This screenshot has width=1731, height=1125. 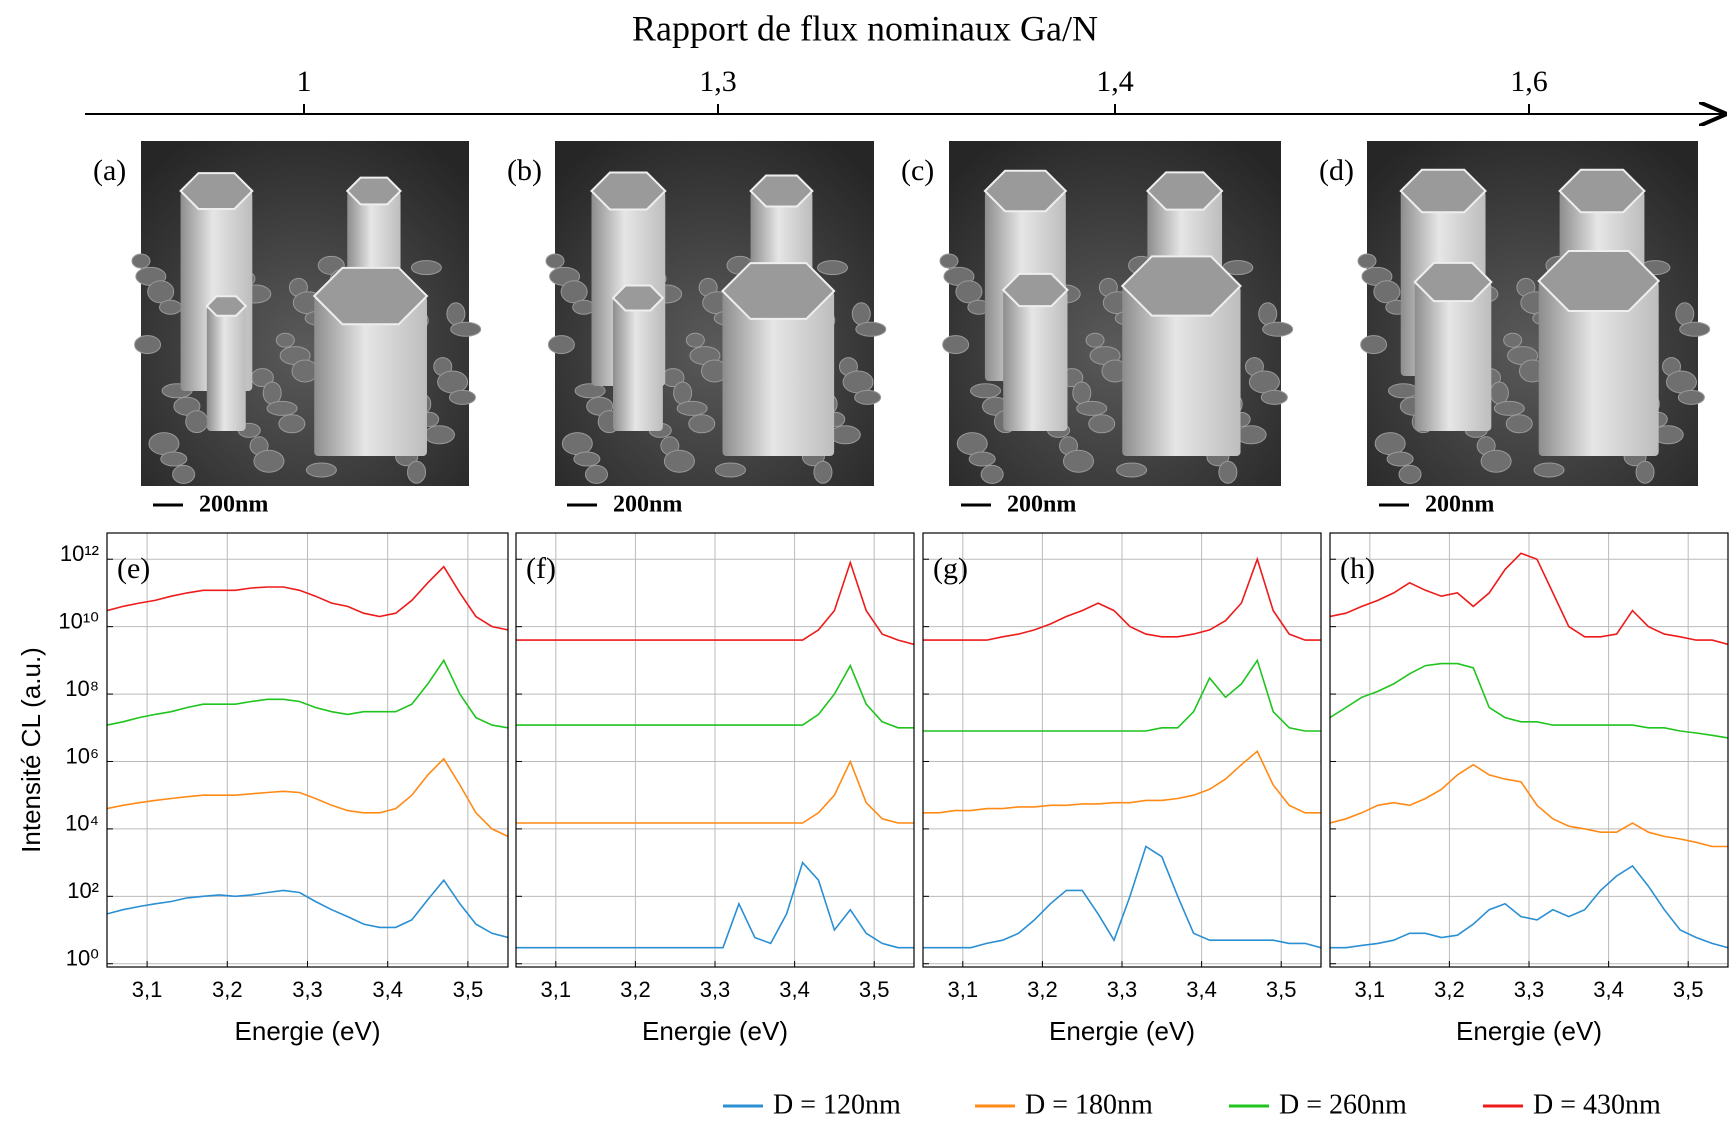 What do you see at coordinates (304, 81) in the screenshot?
I see `ratio-tick-label: 1` at bounding box center [304, 81].